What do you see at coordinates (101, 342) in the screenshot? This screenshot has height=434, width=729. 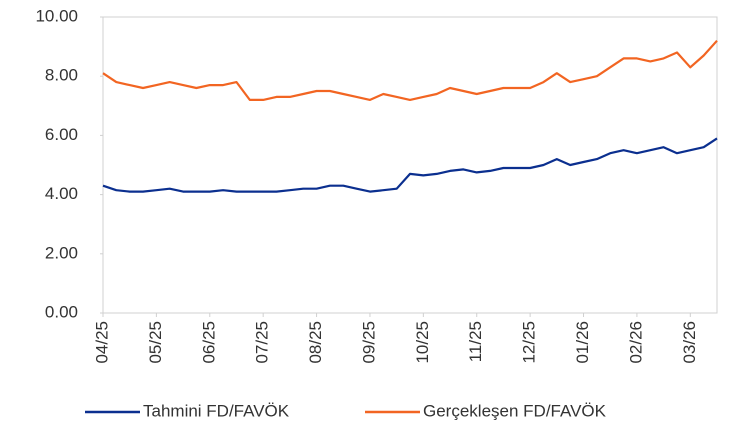 I see `x-tick-label: 04/25` at bounding box center [101, 342].